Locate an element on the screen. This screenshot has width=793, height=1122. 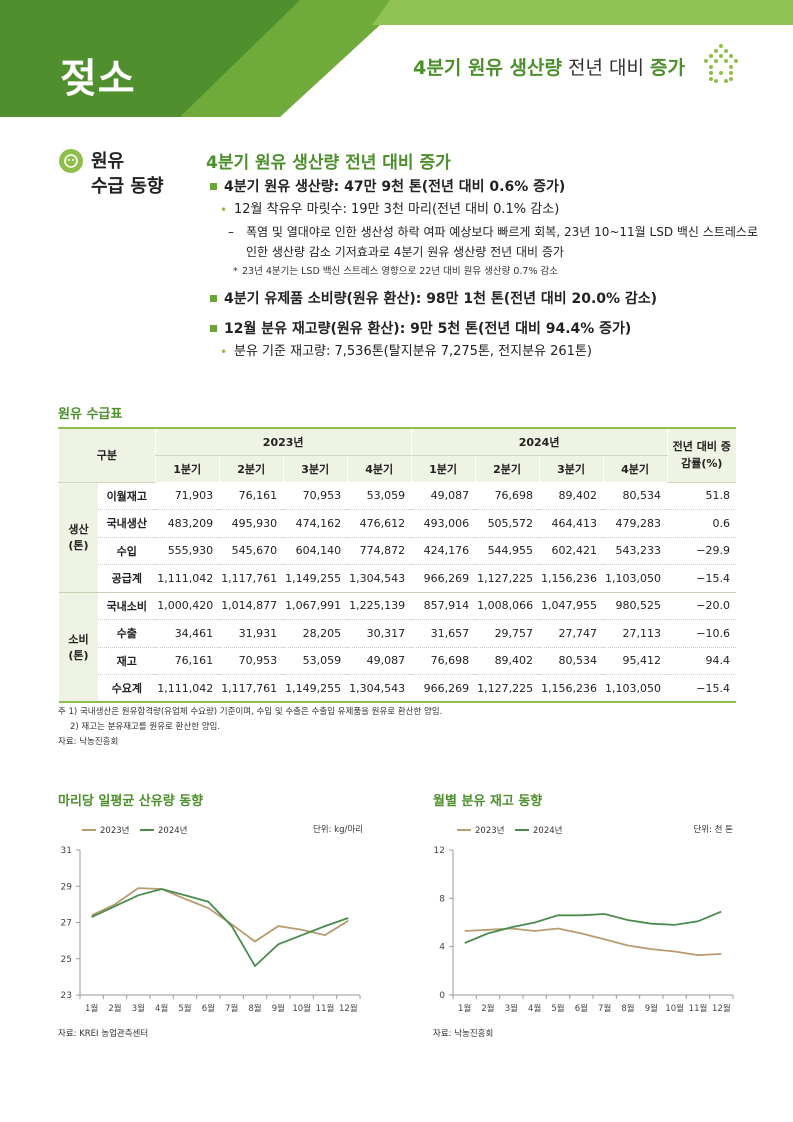
table-cell: 27,747 is located at coordinates (571, 633).